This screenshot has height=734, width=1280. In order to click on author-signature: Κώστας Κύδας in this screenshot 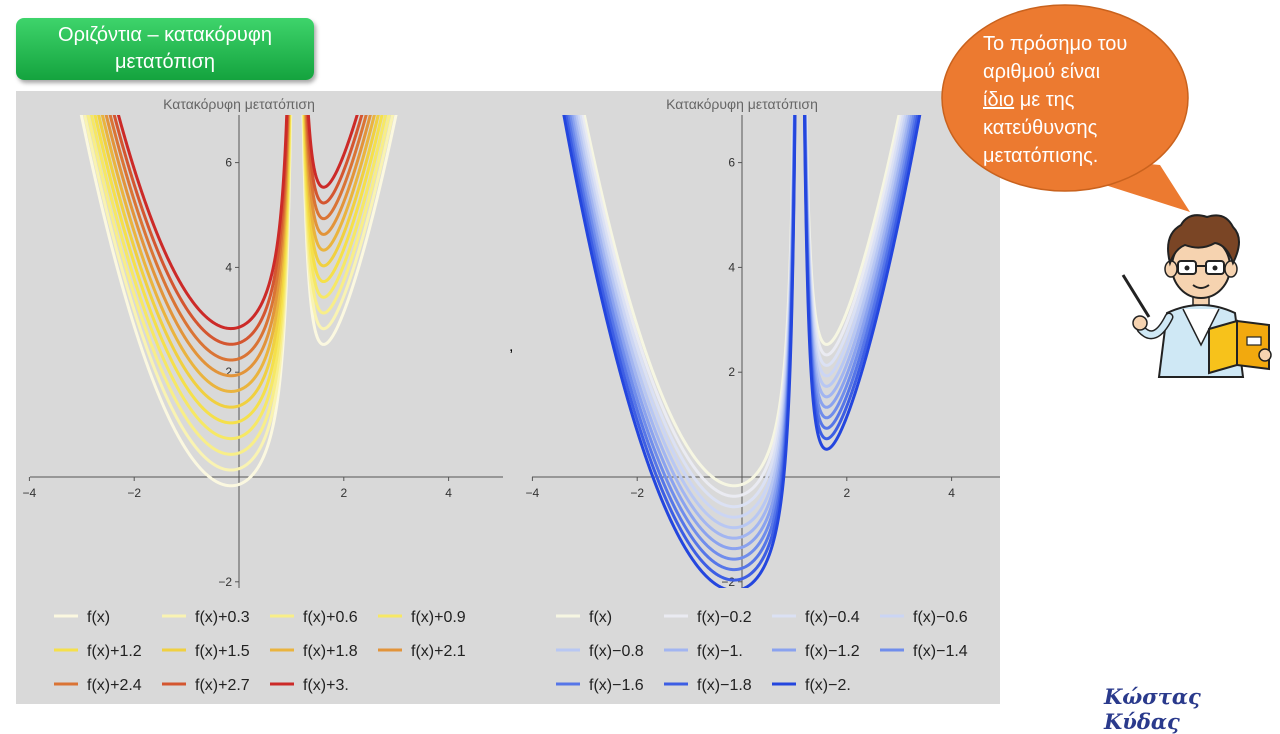, I will do `click(1152, 709)`.